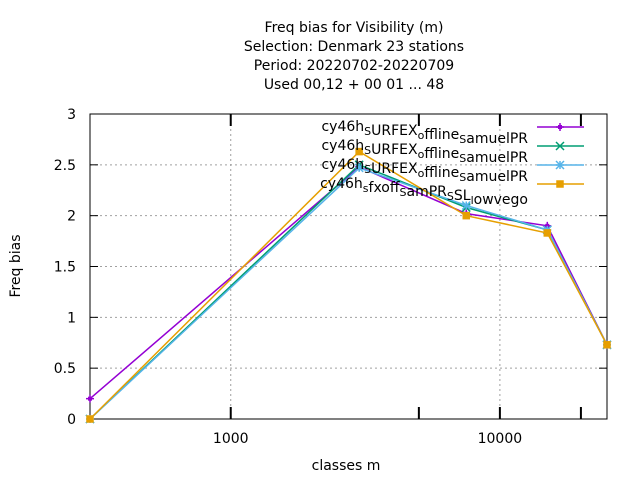 Image resolution: width=640 pixels, height=480 pixels. What do you see at coordinates (231, 439) in the screenshot?
I see `x-tick-label: 1000` at bounding box center [231, 439].